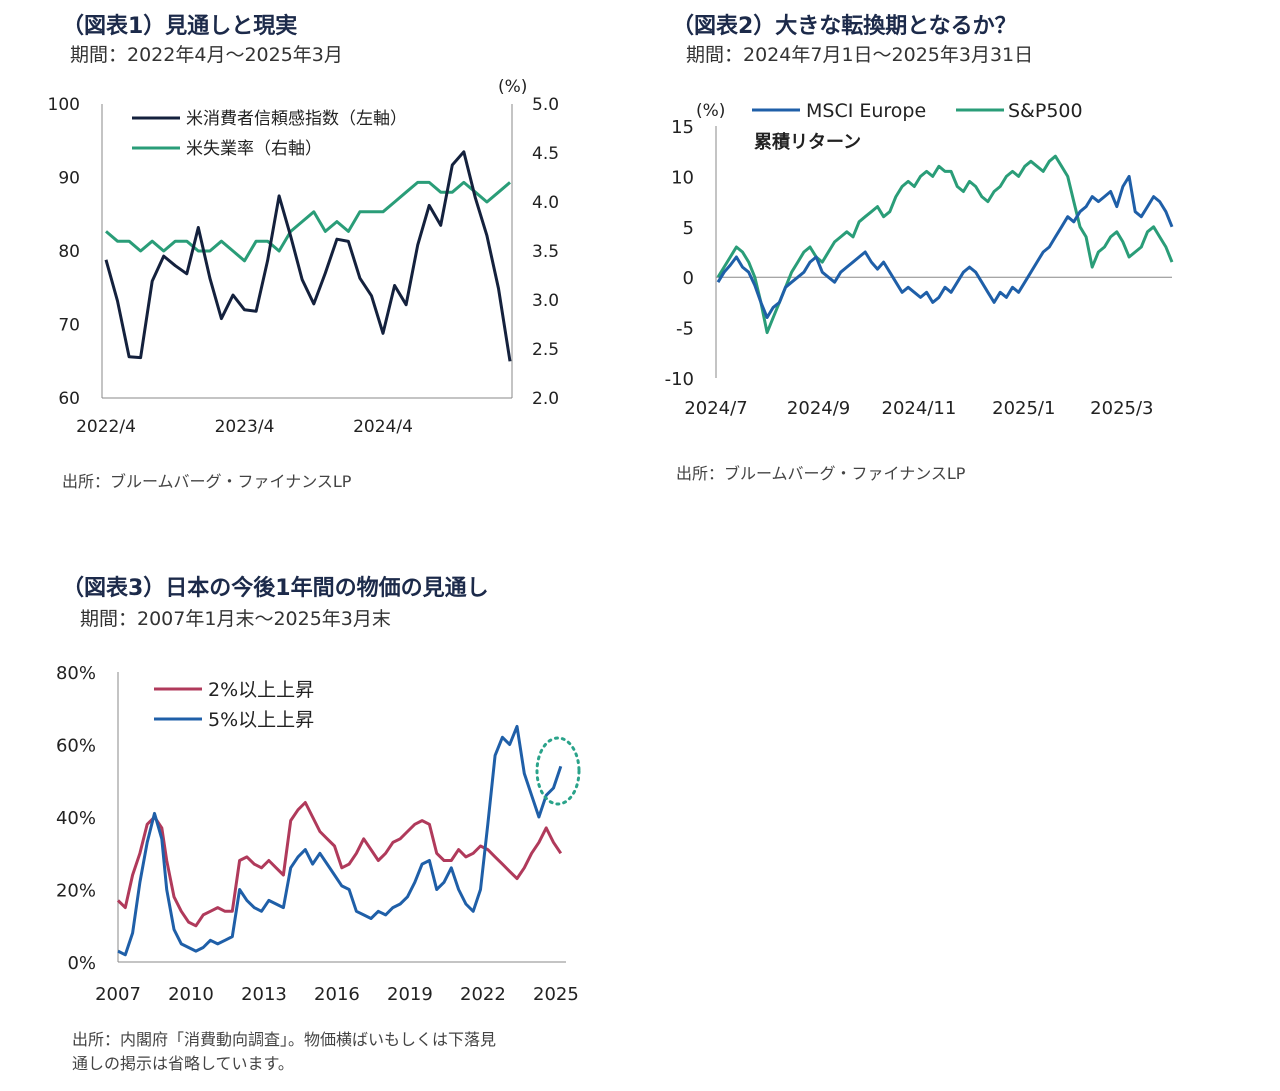 The height and width of the screenshot is (1091, 1280). What do you see at coordinates (1023, 408) in the screenshot?
I see `chart2-xtick: 2025/1` at bounding box center [1023, 408].